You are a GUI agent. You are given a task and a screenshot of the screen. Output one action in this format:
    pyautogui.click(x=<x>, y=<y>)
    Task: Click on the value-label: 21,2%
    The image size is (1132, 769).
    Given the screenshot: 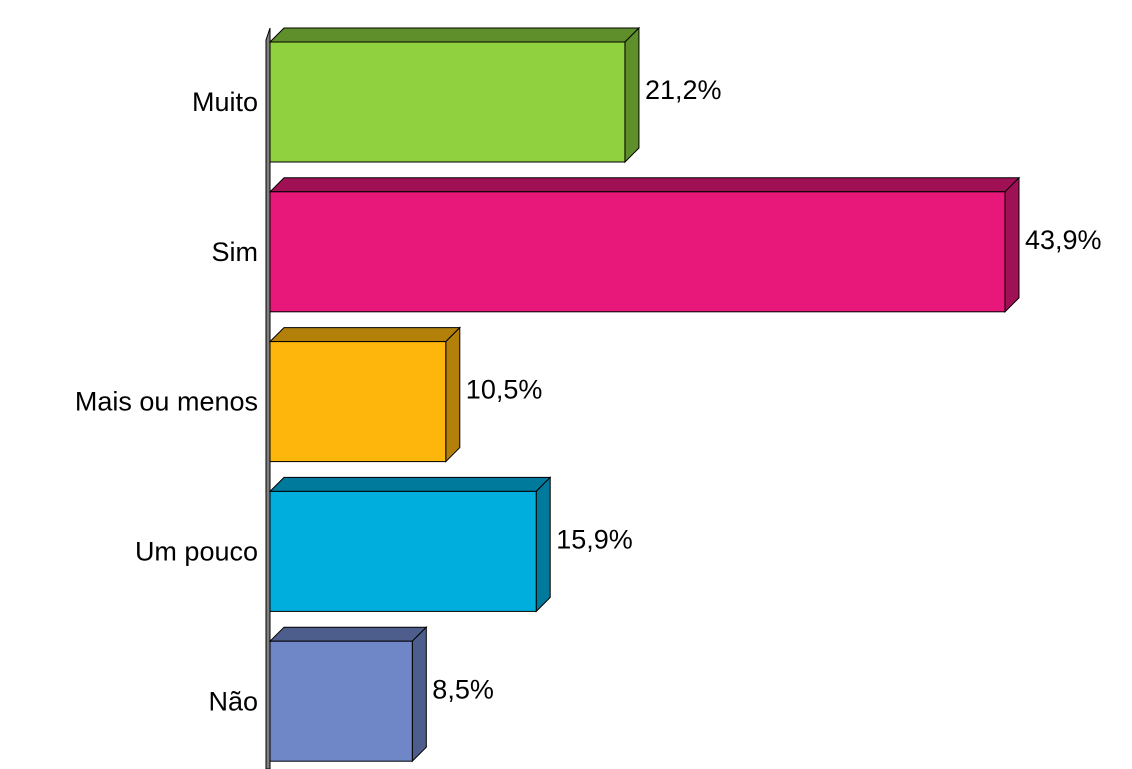 What is the action you would take?
    pyautogui.click(x=683, y=90)
    